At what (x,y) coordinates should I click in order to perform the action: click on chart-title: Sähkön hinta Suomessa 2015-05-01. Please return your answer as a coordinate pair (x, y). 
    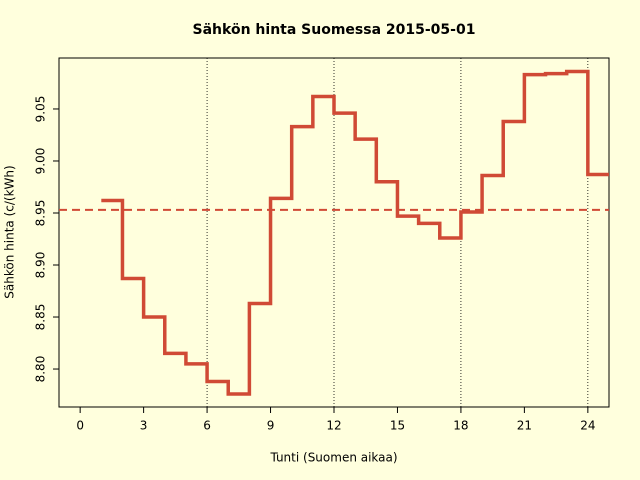
    Looking at the image, I should click on (334, 30).